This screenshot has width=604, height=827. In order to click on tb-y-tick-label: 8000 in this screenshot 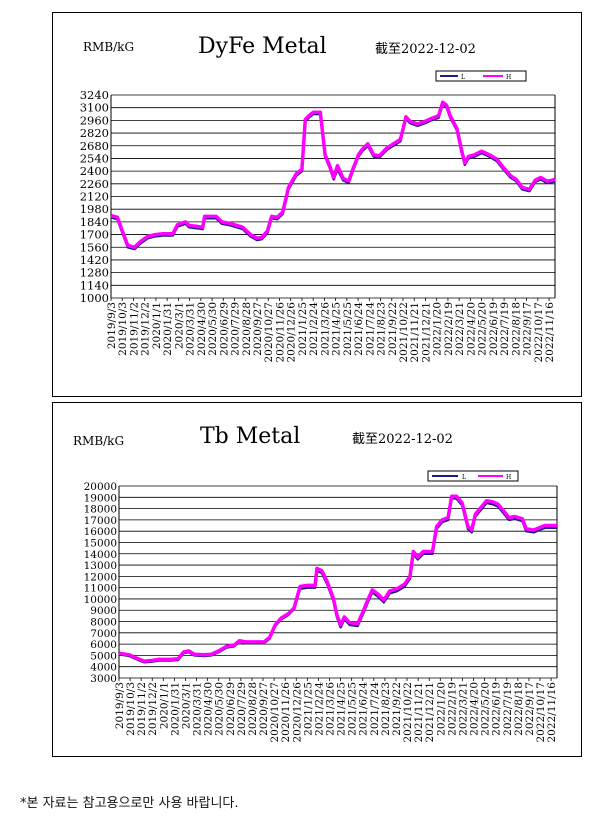, I will do `click(103, 623)`.